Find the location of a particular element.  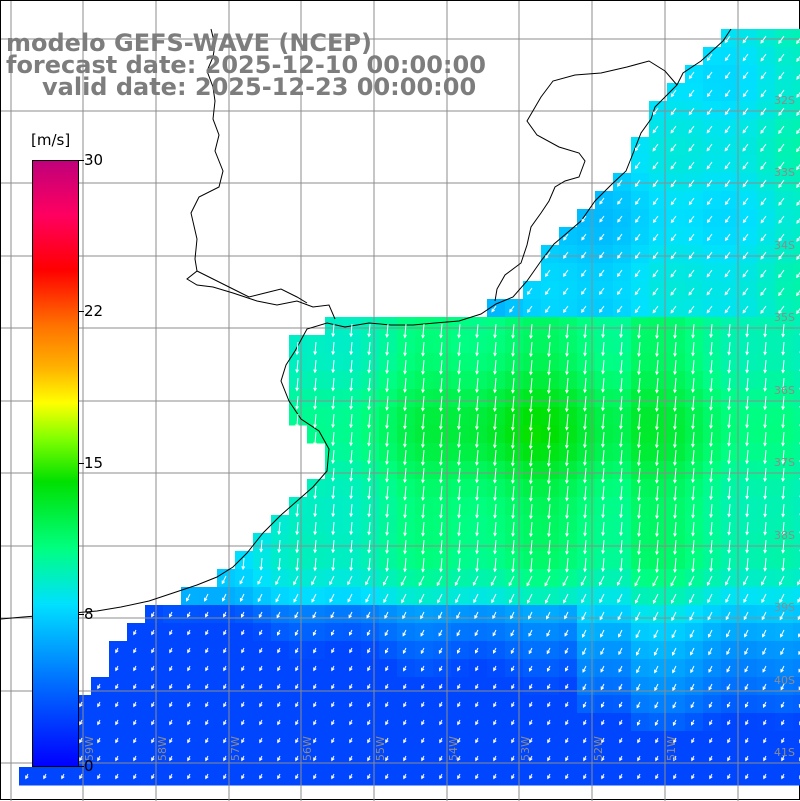

latitude-label: 38S is located at coordinates (784, 535).